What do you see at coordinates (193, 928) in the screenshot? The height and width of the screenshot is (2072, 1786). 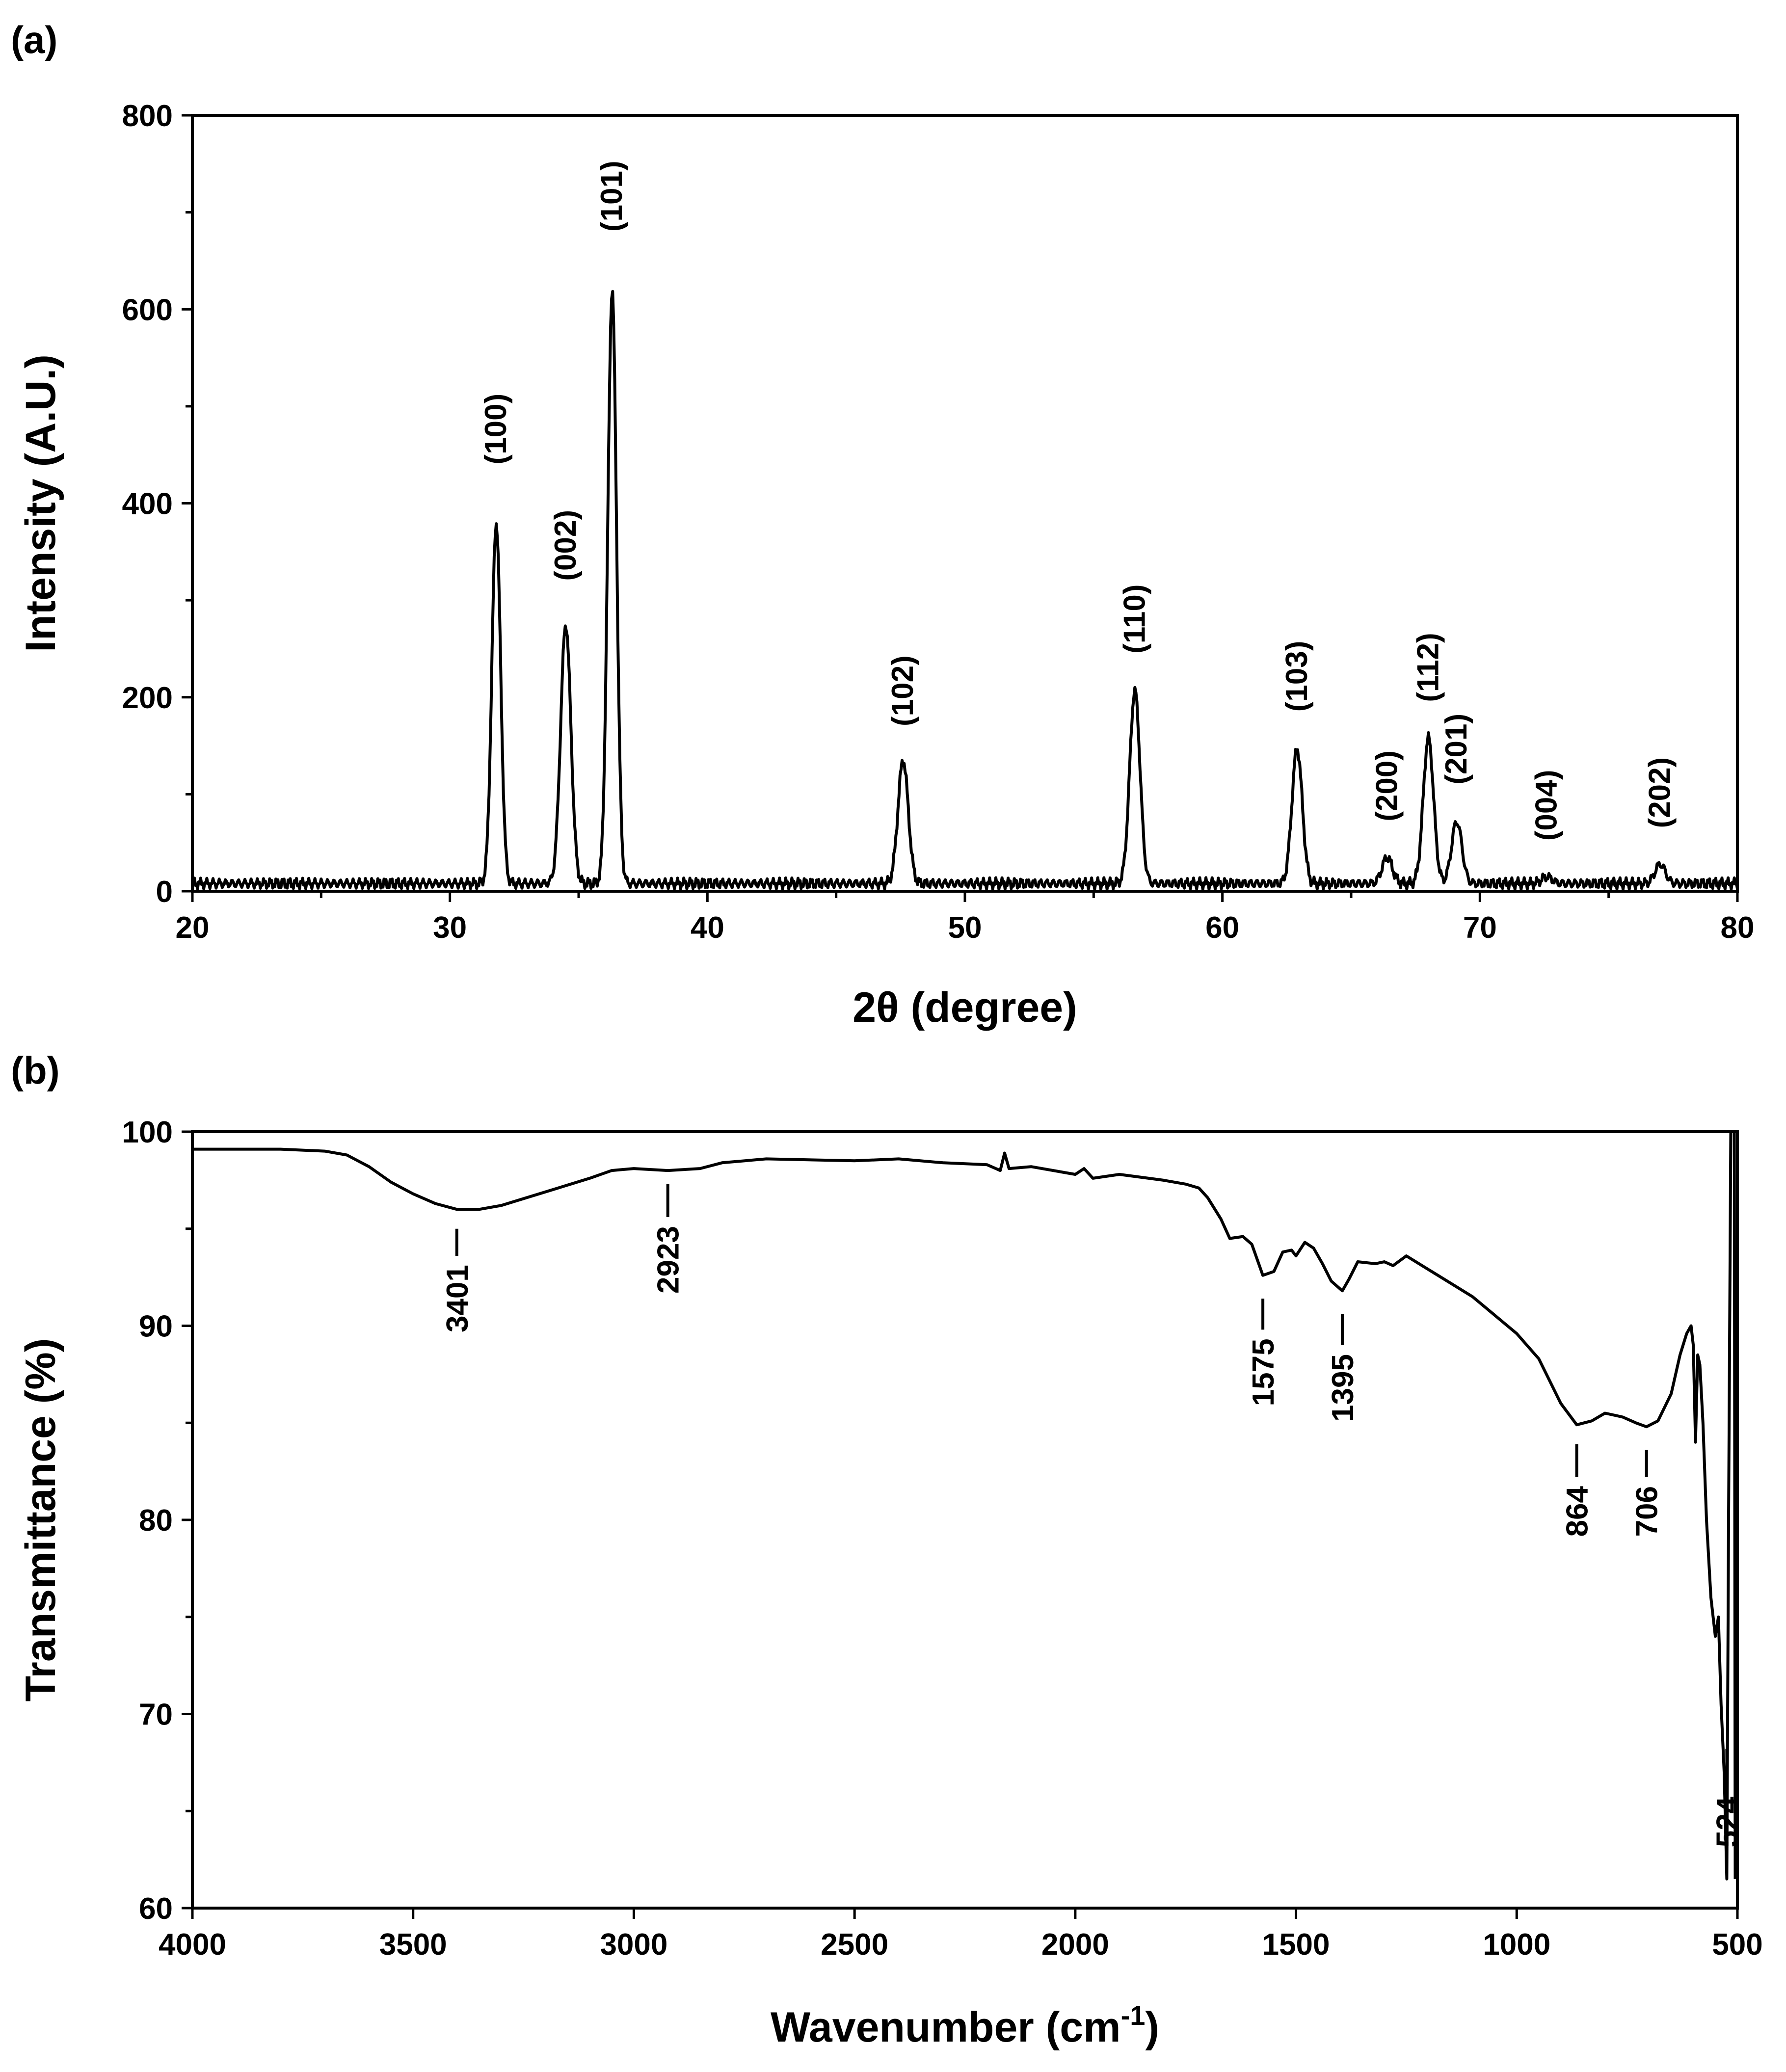 I see `xrd-x-tick-label: 20` at bounding box center [193, 928].